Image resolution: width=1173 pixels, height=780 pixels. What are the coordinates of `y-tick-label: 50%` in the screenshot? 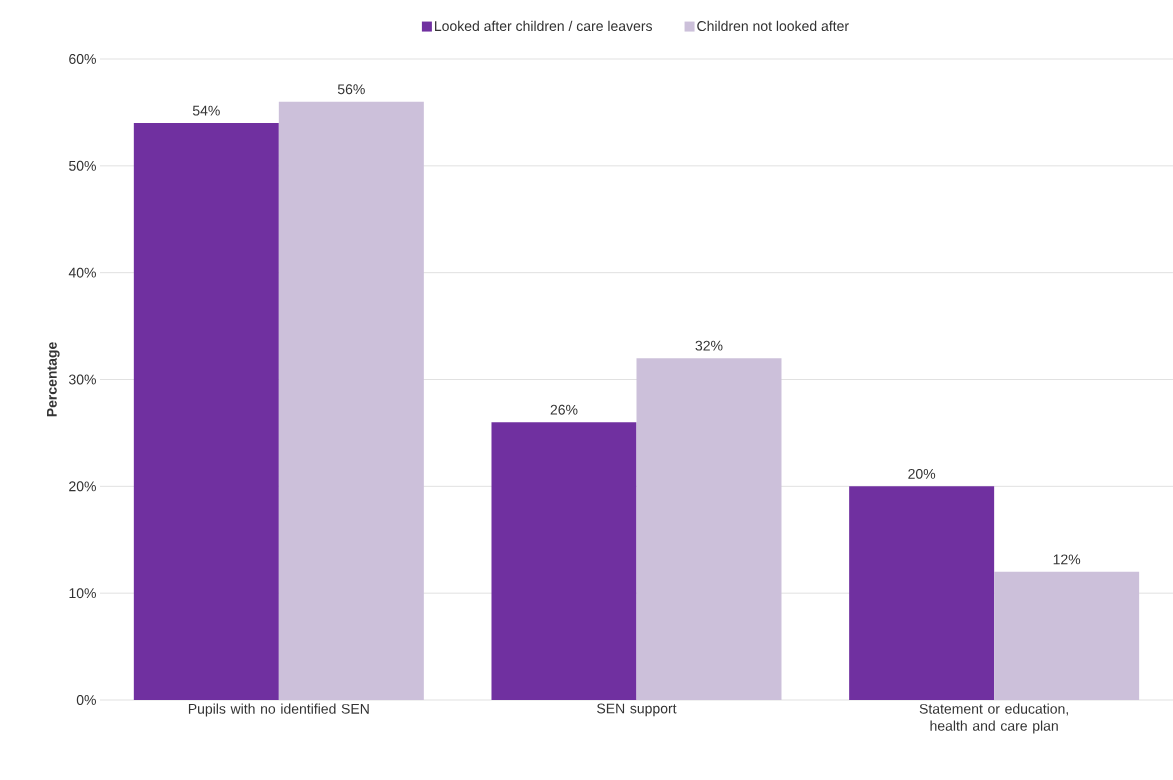 It's located at (82, 165).